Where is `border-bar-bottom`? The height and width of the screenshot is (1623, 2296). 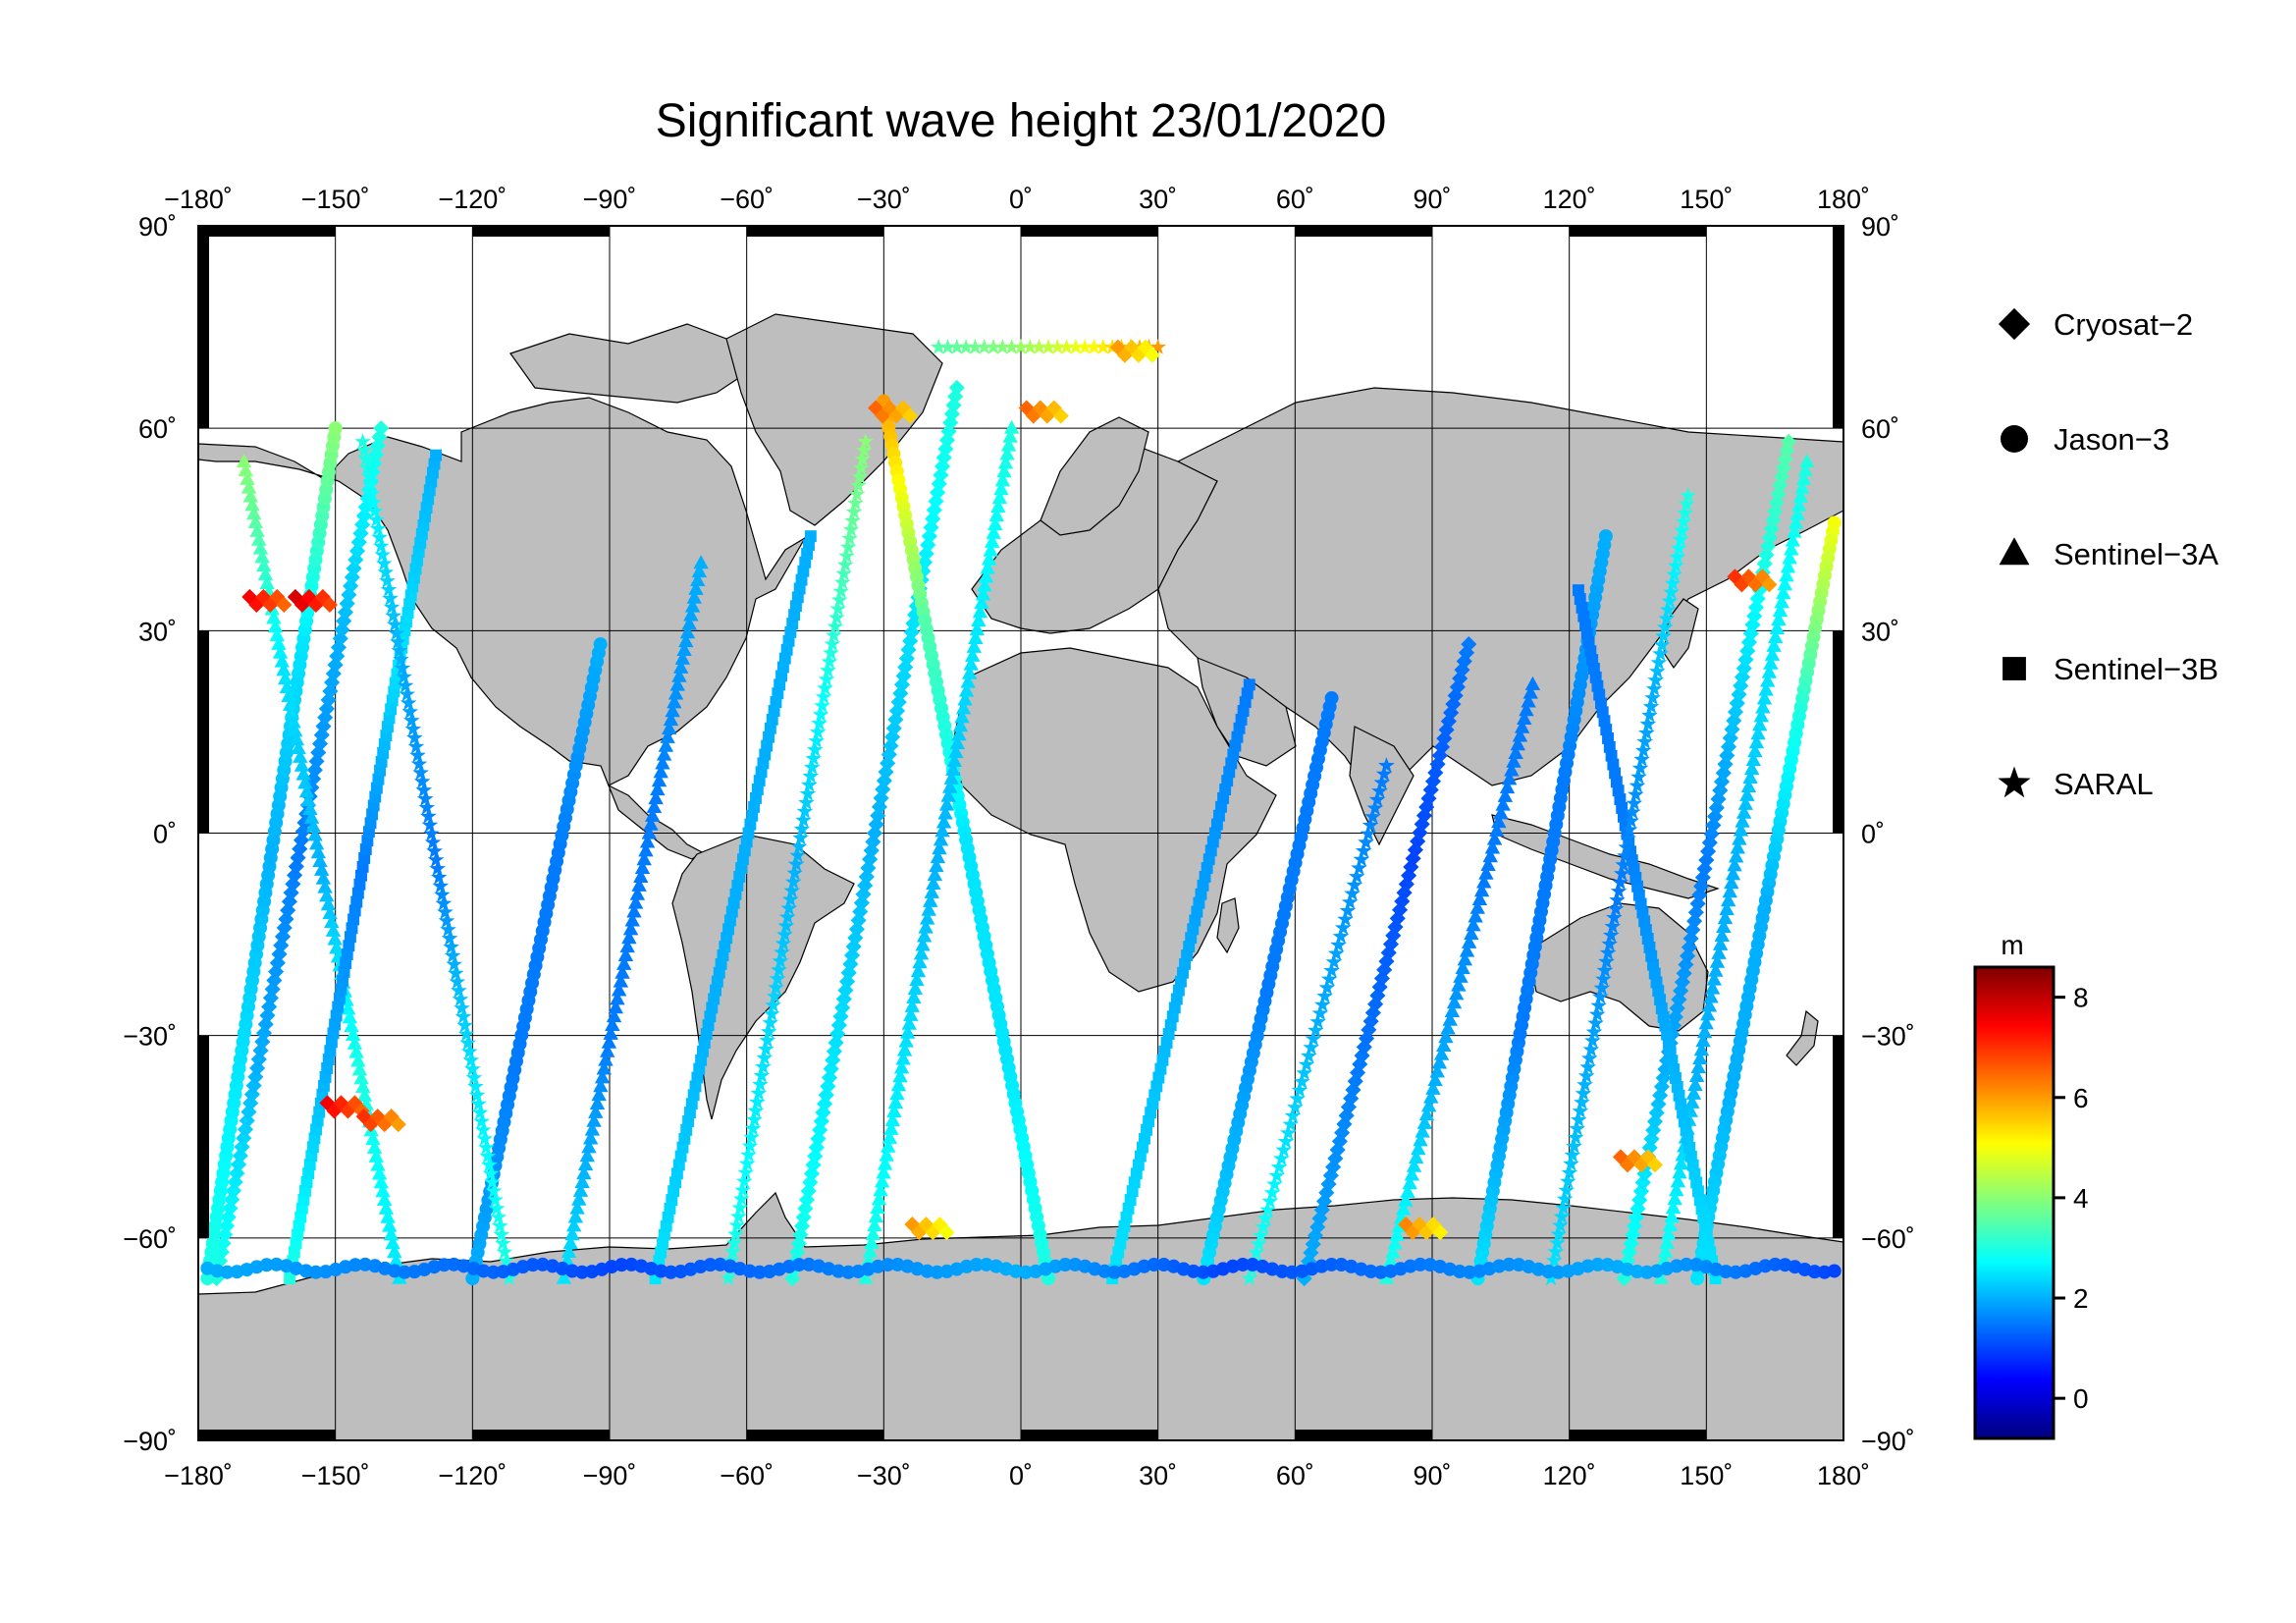
border-bar-bottom is located at coordinates (267, 1436).